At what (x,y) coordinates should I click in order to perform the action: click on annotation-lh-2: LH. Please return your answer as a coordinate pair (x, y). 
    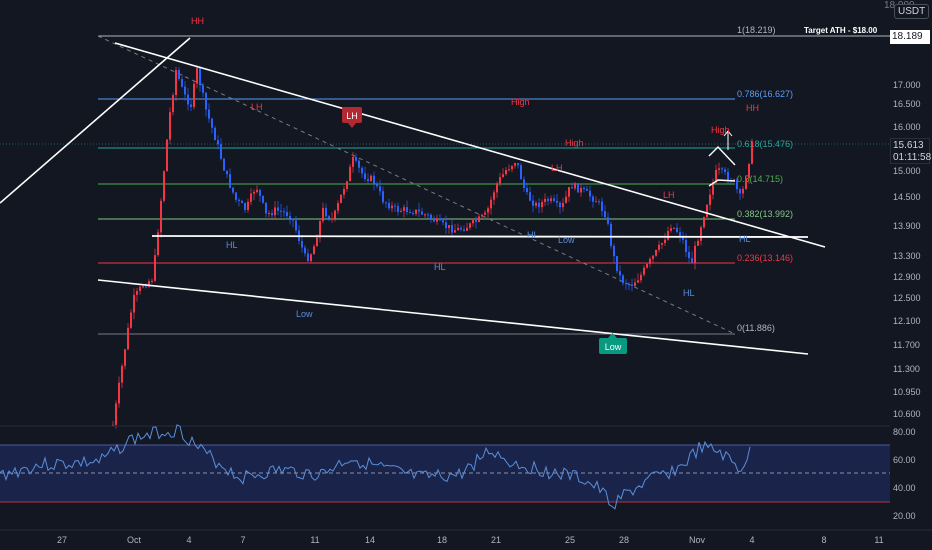
    Looking at the image, I should click on (557, 168).